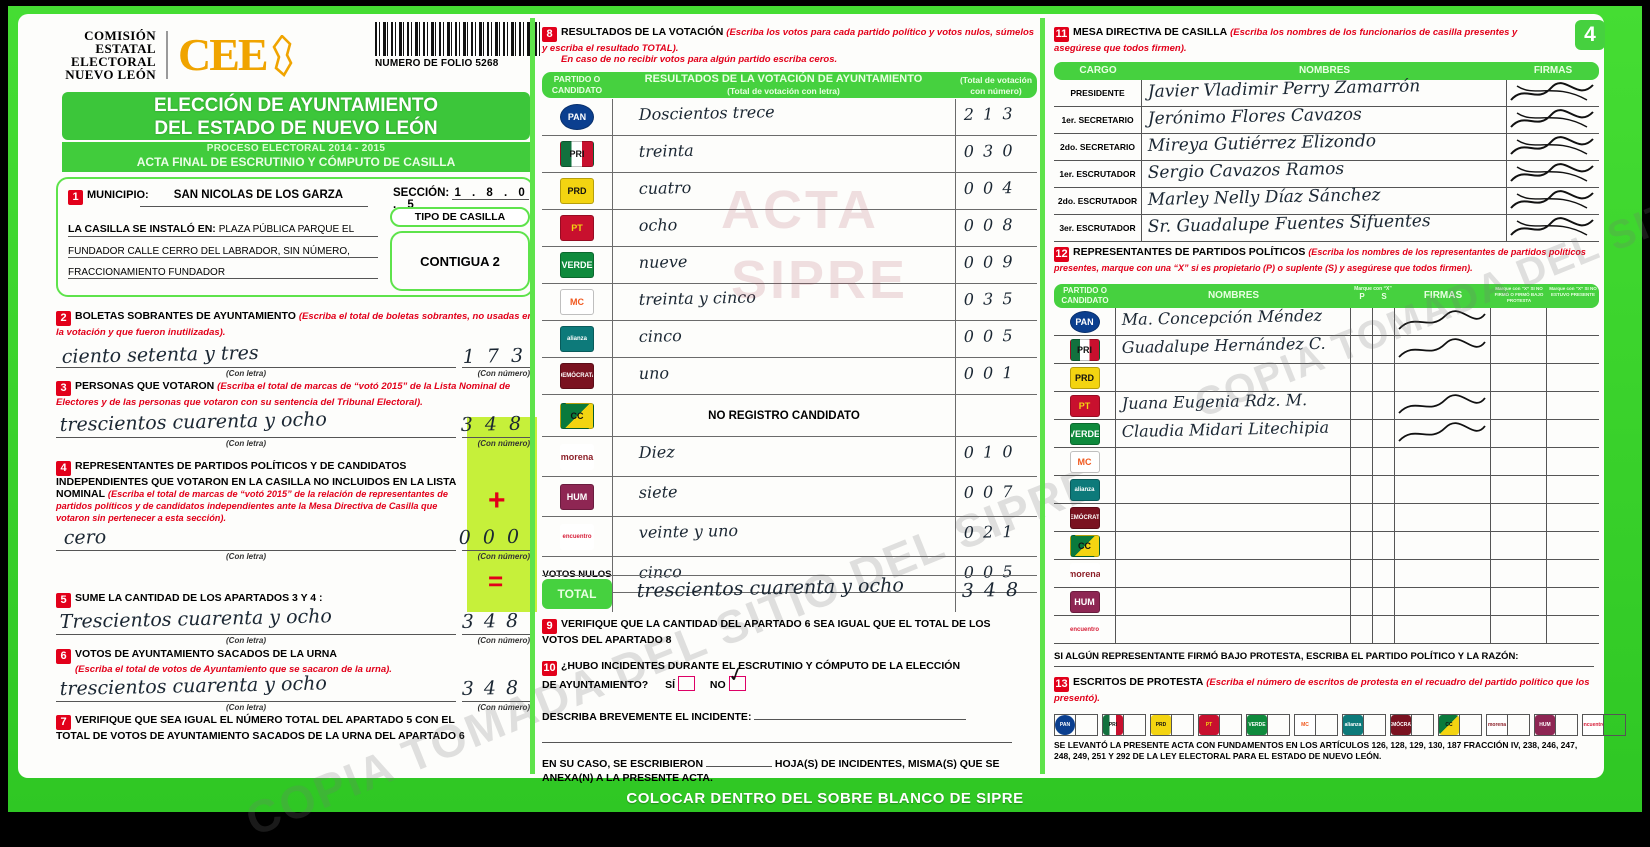 Image resolution: width=1650 pixels, height=847 pixels. Describe the element at coordinates (996, 117) in the screenshot. I see `votes-numero-cell: 2 1 3` at that location.